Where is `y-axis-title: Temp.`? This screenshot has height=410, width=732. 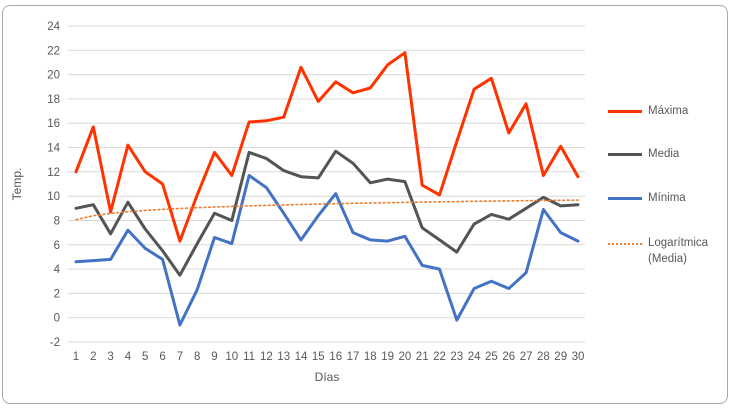
y-axis-title: Temp. is located at coordinates (17, 184).